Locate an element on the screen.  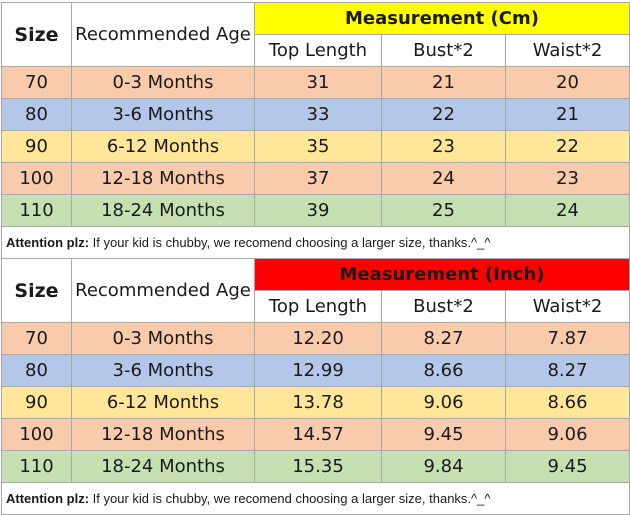
table-row: 70 0-3 Months 31 21 20 is located at coordinates (315, 82).